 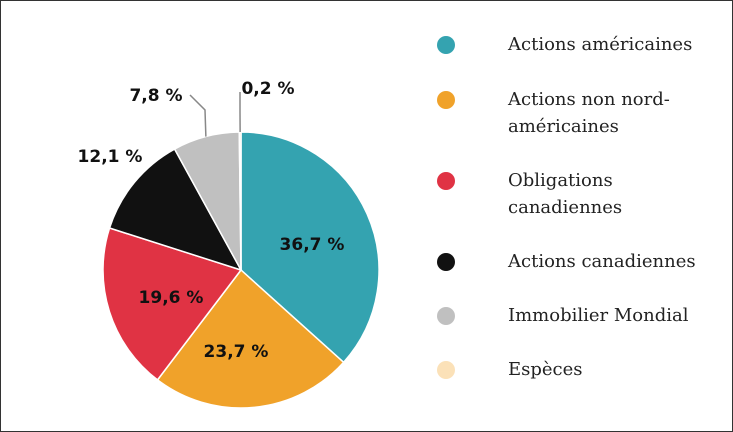 I want to click on legend-label: Actions non nord-américaines, so click(x=589, y=113).